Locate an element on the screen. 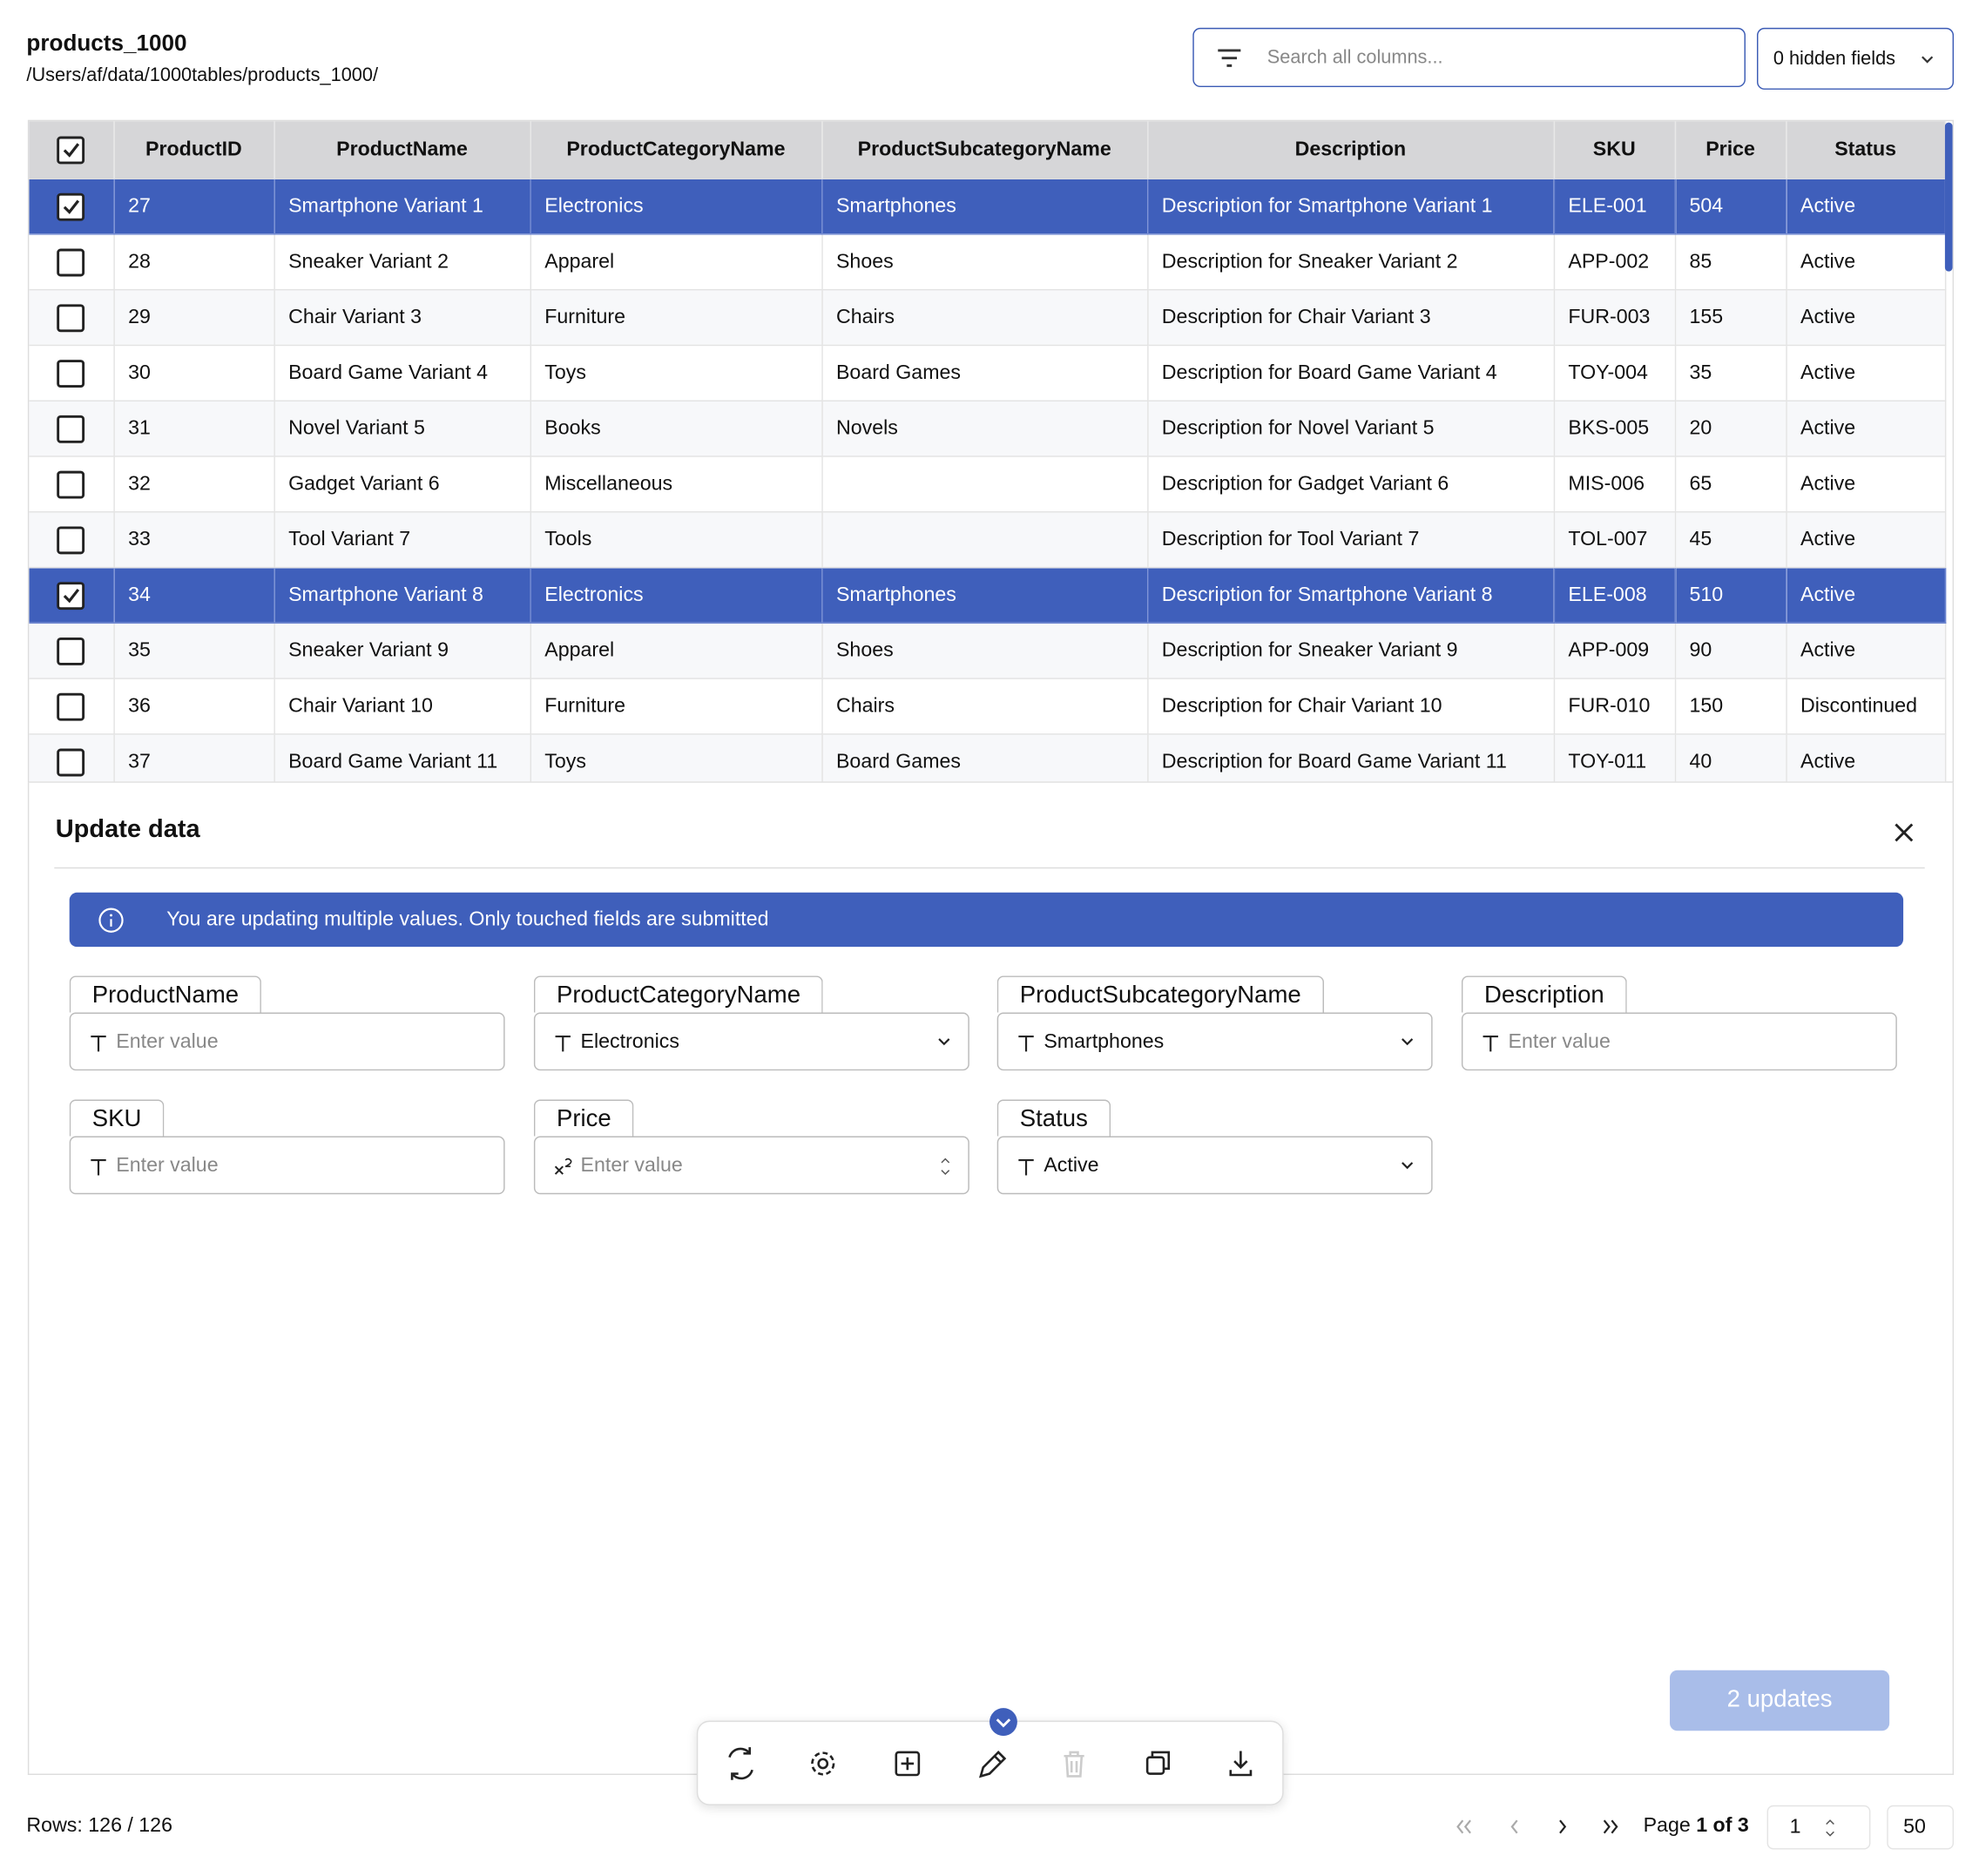  table-cell: 90 is located at coordinates (1731, 651).